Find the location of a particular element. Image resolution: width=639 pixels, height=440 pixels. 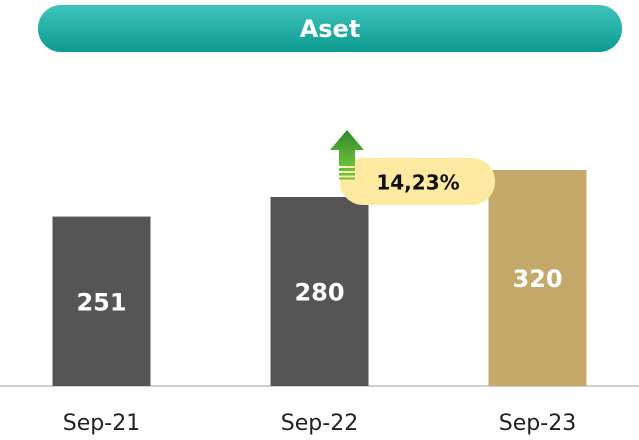

x-tick-label: Sep-22 is located at coordinates (319, 423).